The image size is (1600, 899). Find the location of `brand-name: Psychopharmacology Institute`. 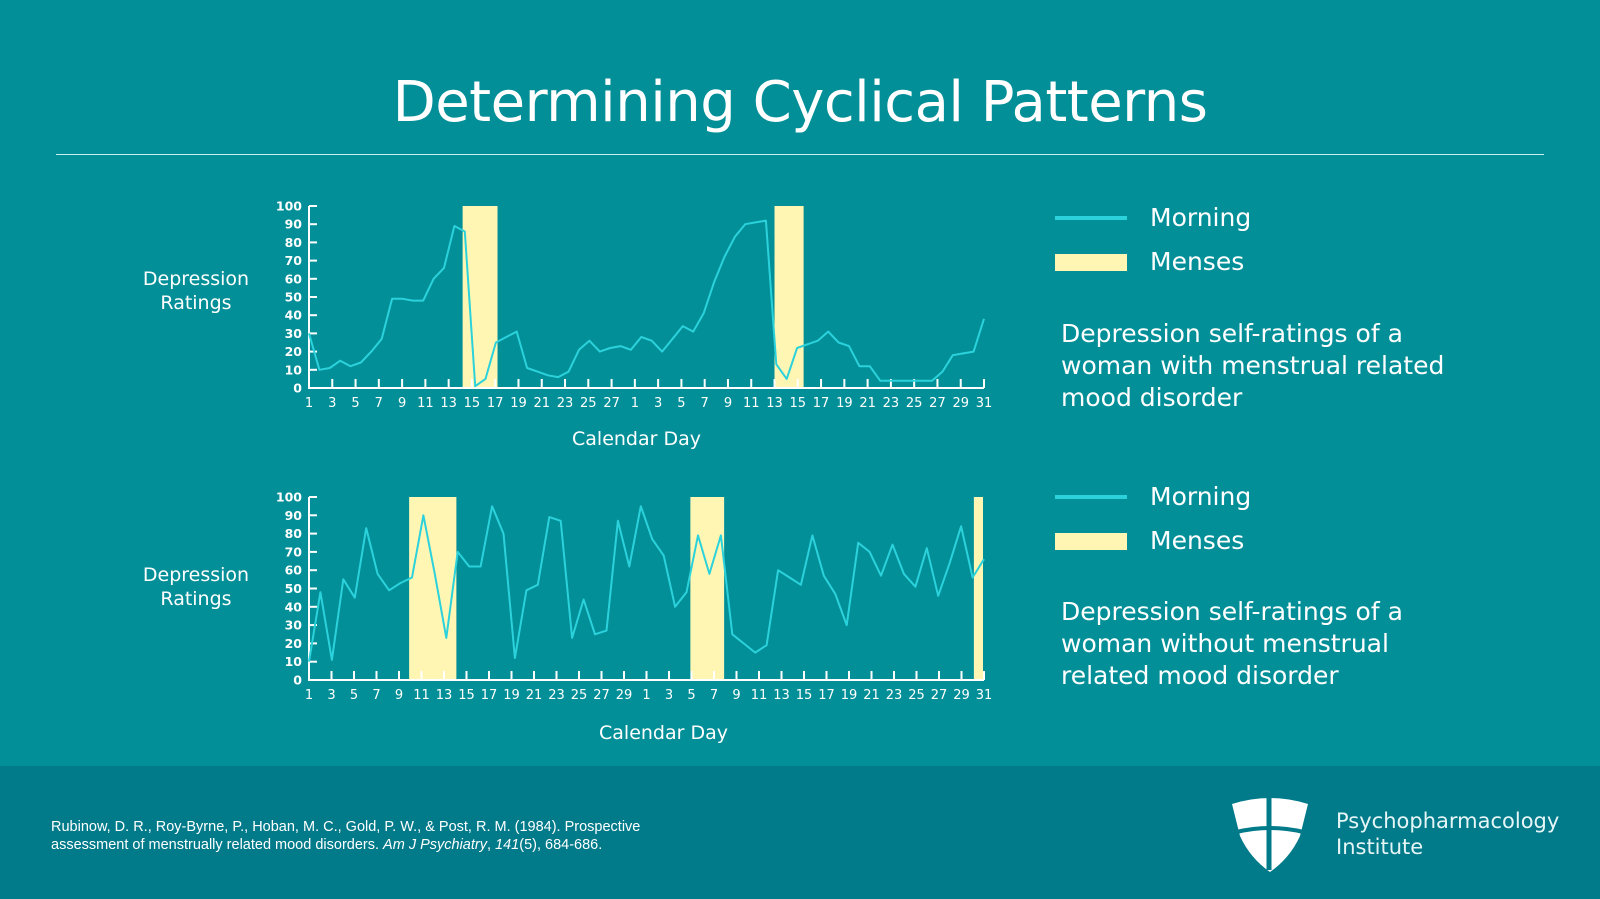

brand-name: Psychopharmacology Institute is located at coordinates (1448, 834).